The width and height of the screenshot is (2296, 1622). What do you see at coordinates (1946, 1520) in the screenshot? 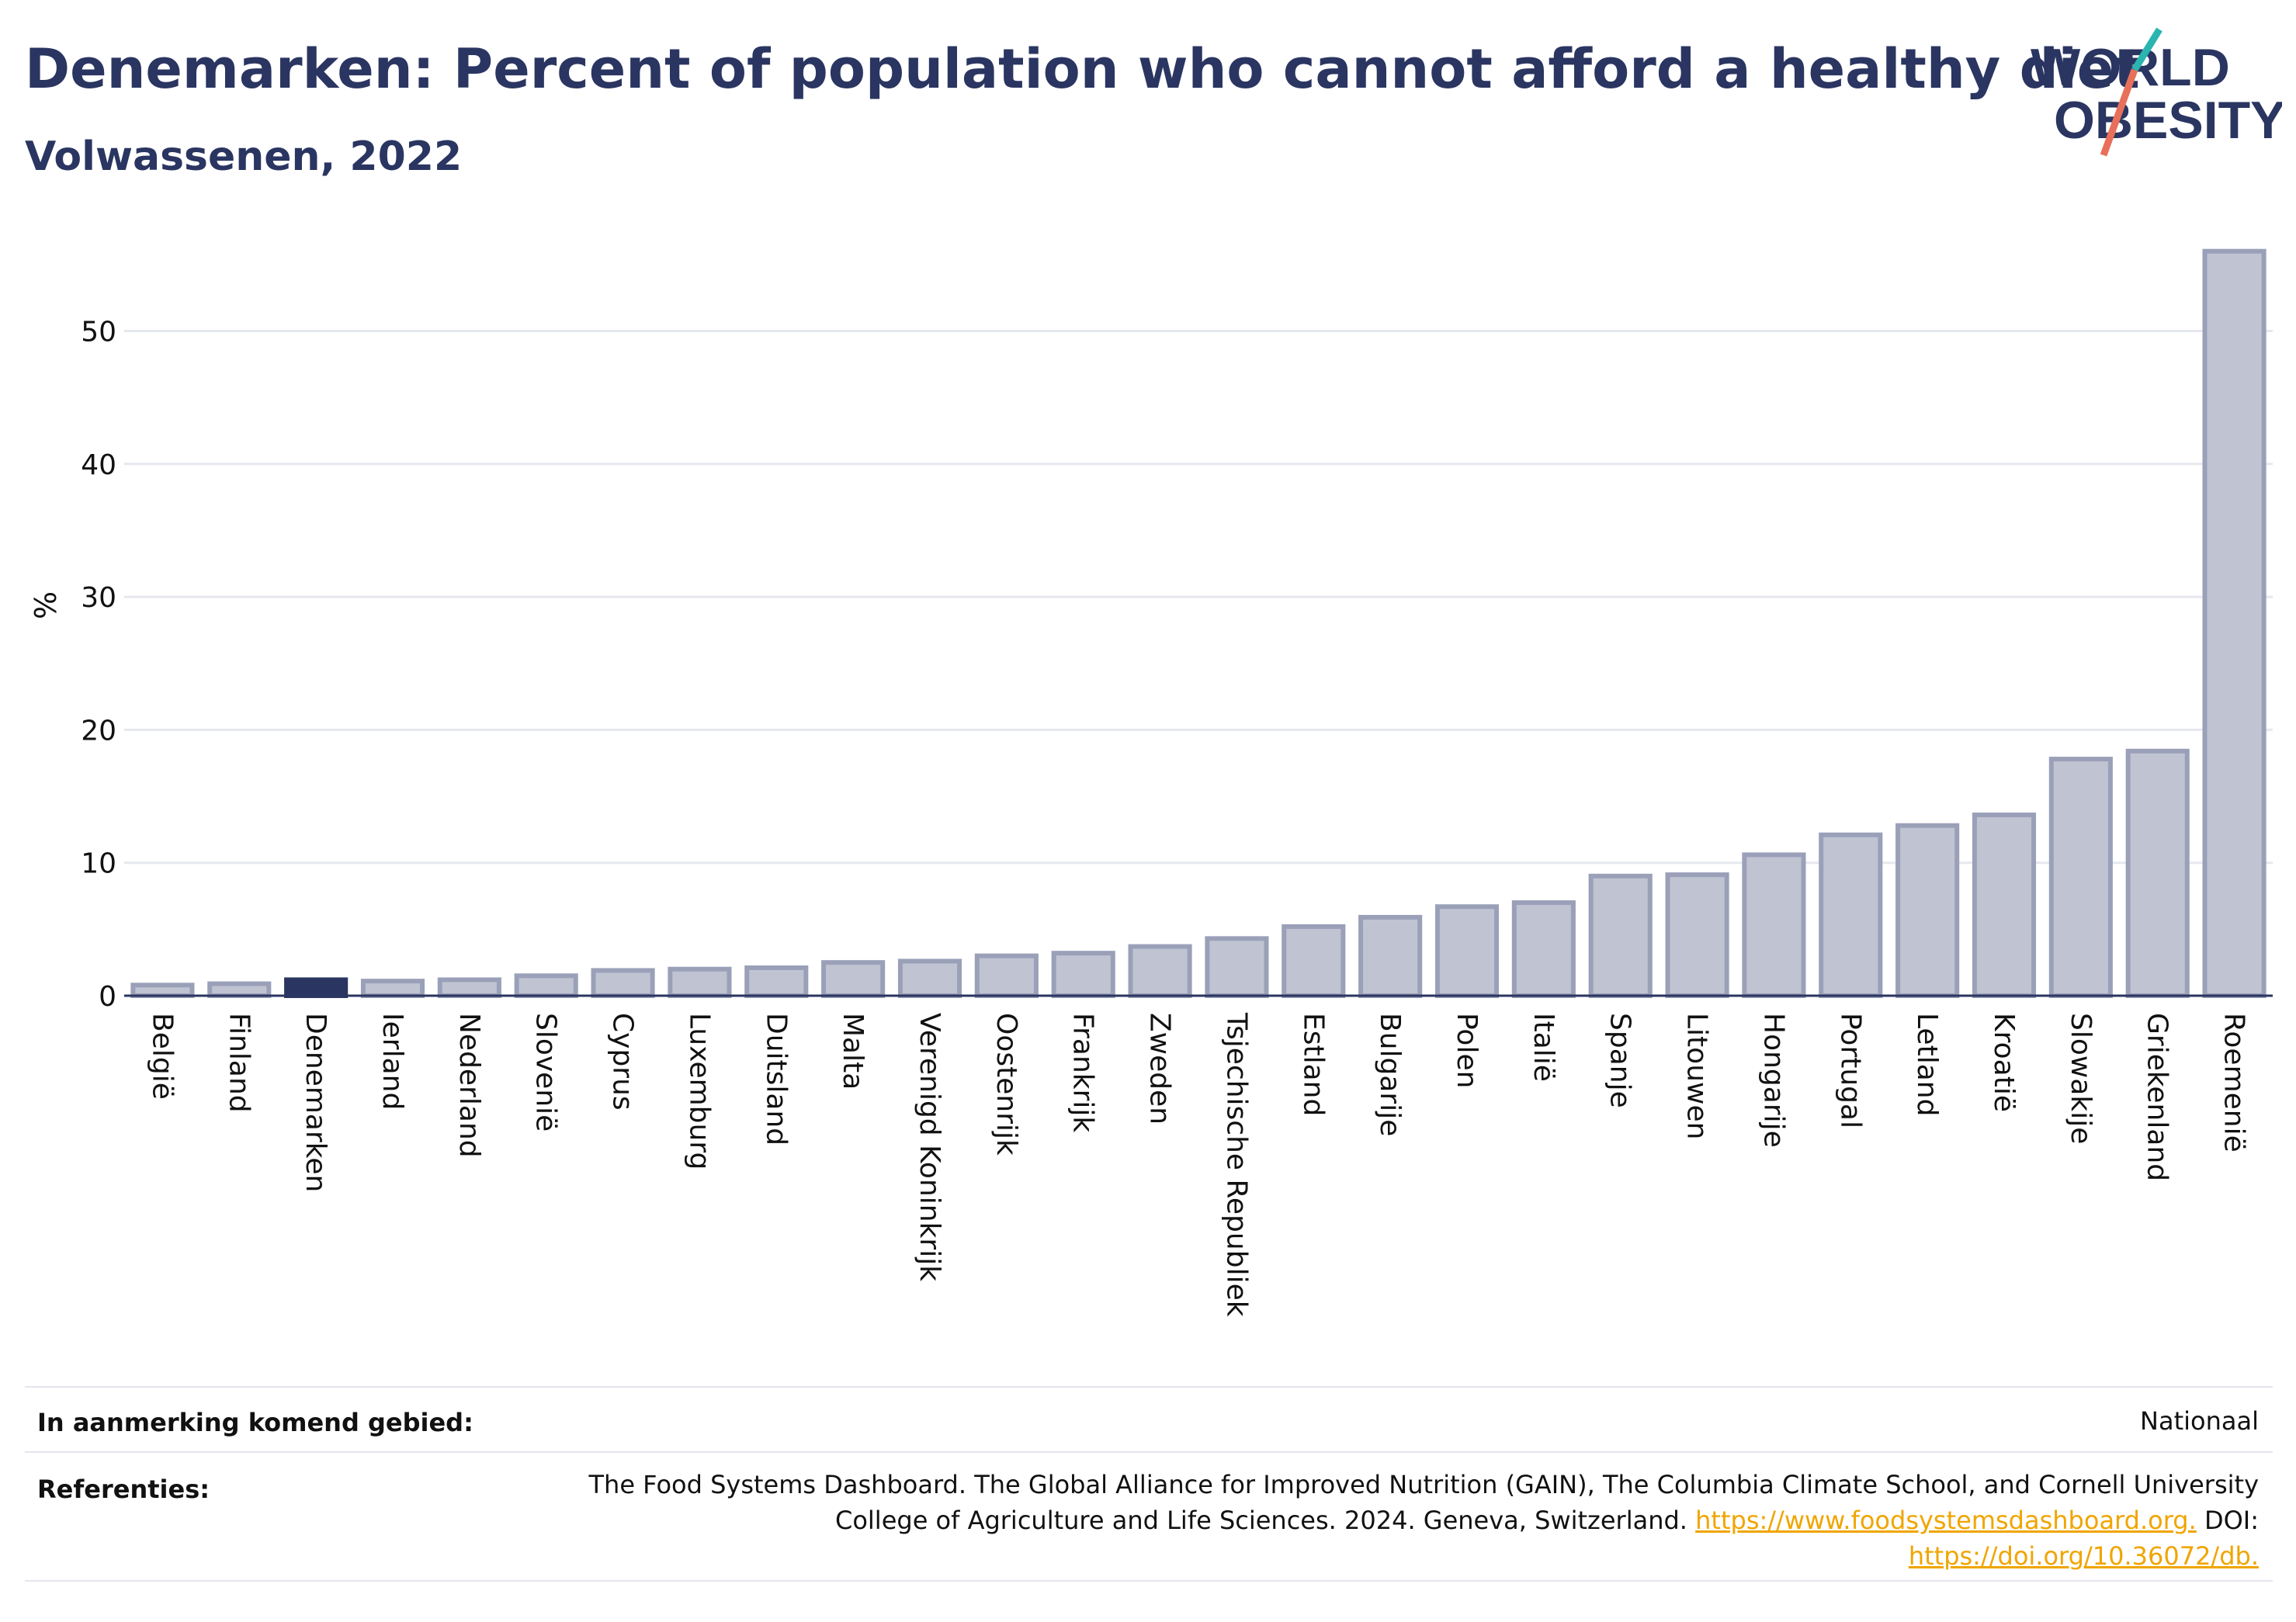
I see `dashboard-link: https://www.foodsystemsdashboard.org.` at bounding box center [1946, 1520].